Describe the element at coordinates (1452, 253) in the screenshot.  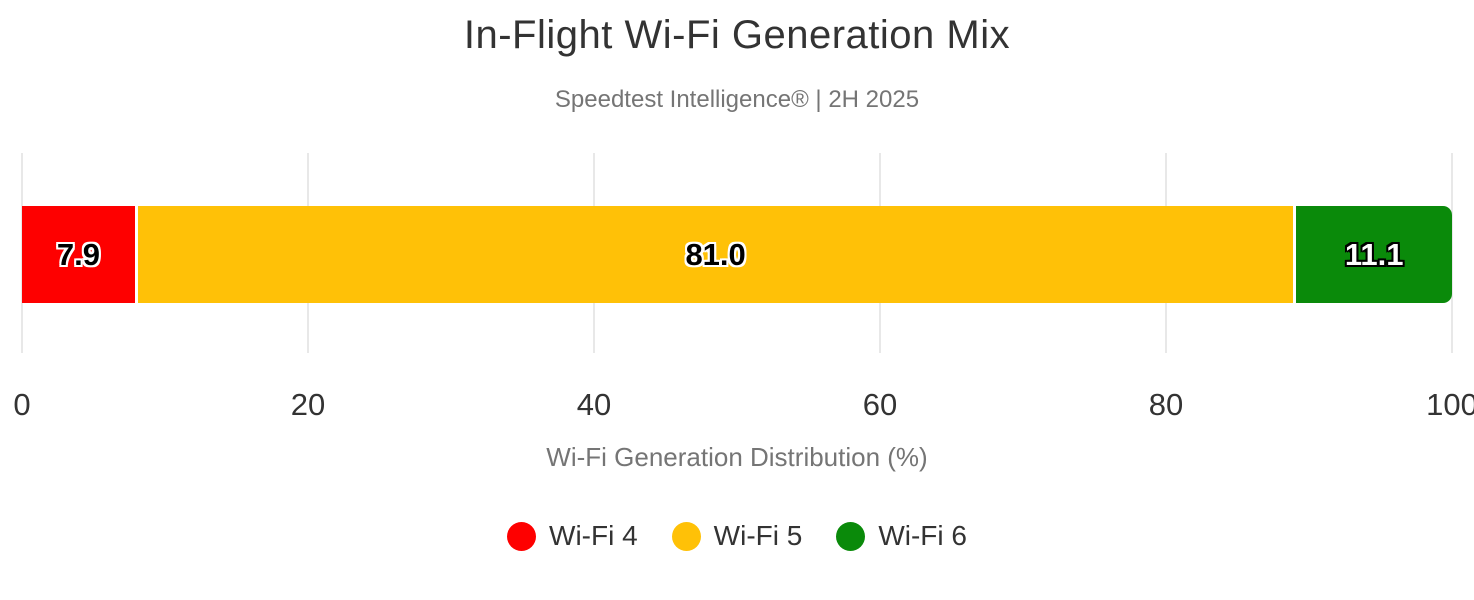
I see `gridline` at that location.